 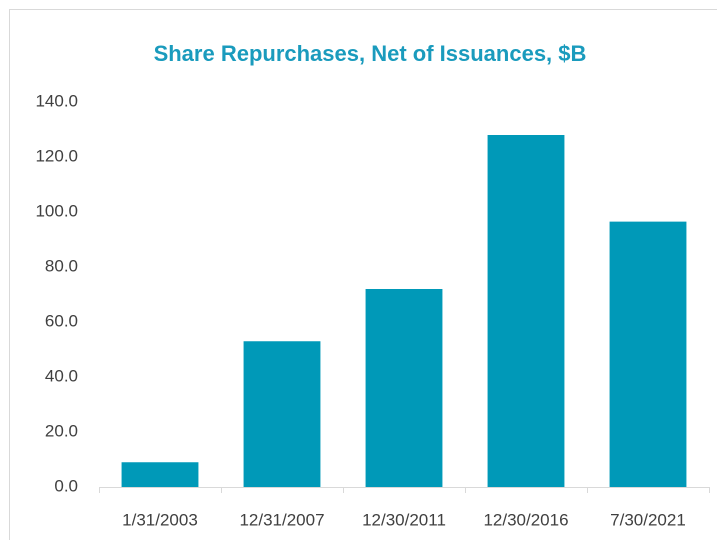 I want to click on x-tick-label: 7/30/2021, so click(x=648, y=519).